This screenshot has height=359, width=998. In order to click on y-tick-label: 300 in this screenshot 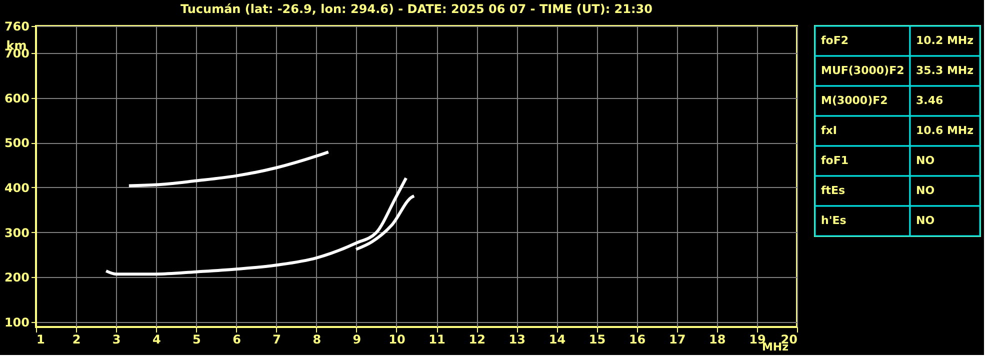, I will do `click(17, 233)`.